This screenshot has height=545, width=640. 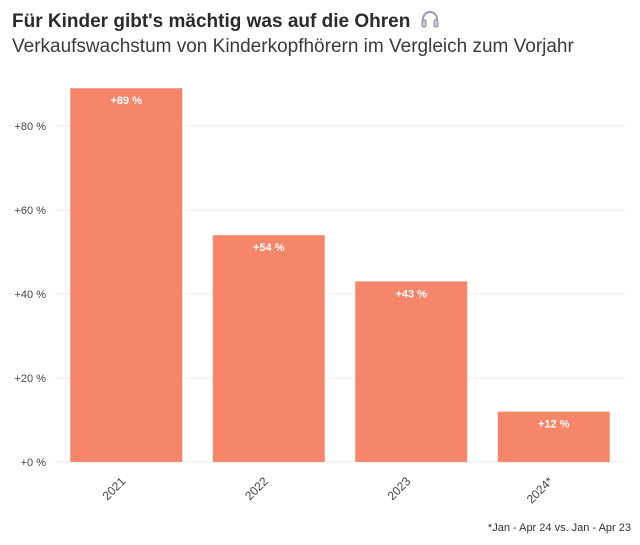 What do you see at coordinates (31, 295) in the screenshot?
I see `y-tick-label: +40 %` at bounding box center [31, 295].